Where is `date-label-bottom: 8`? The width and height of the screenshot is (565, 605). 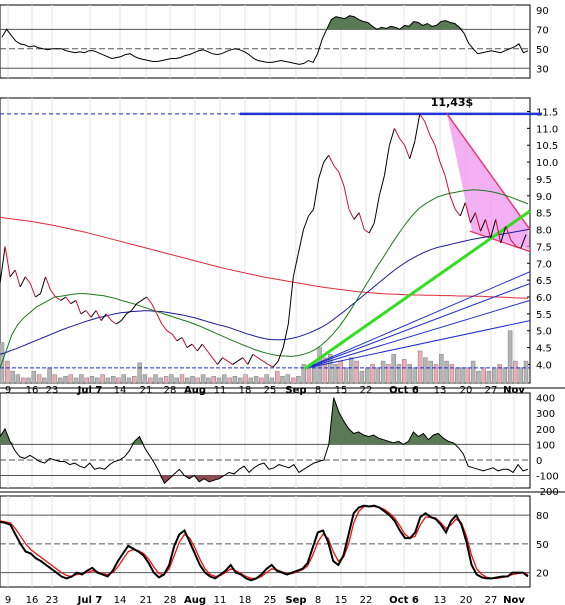
date-label-bottom: 8 is located at coordinates (318, 600).